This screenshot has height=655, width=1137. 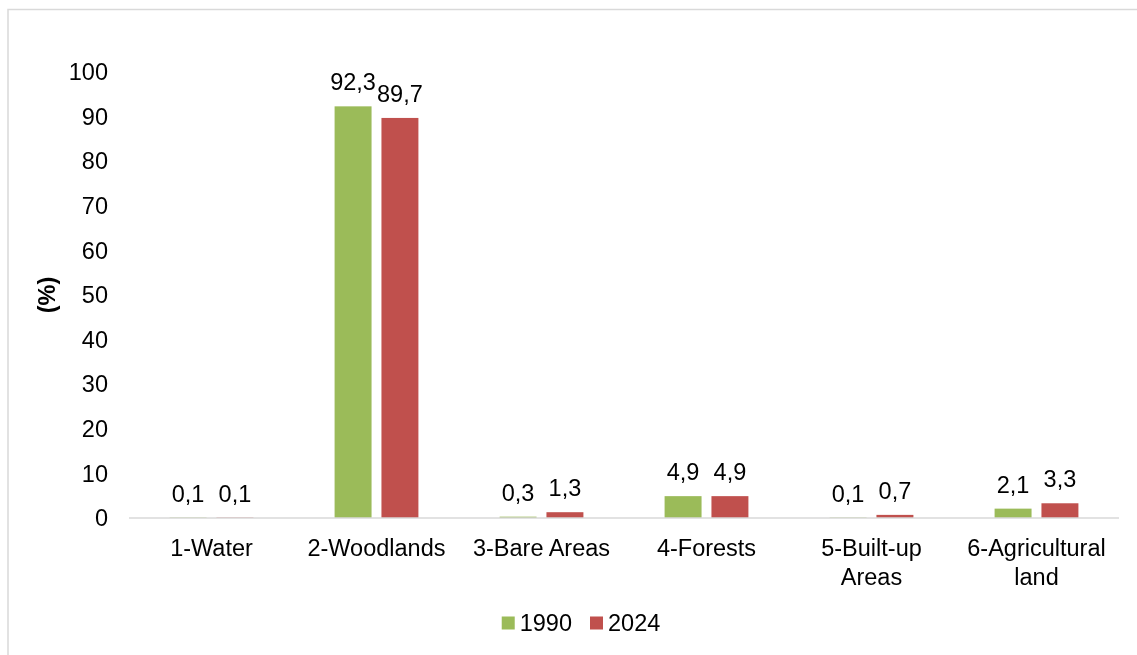 What do you see at coordinates (94, 206) in the screenshot?
I see `y-tick-label: 70` at bounding box center [94, 206].